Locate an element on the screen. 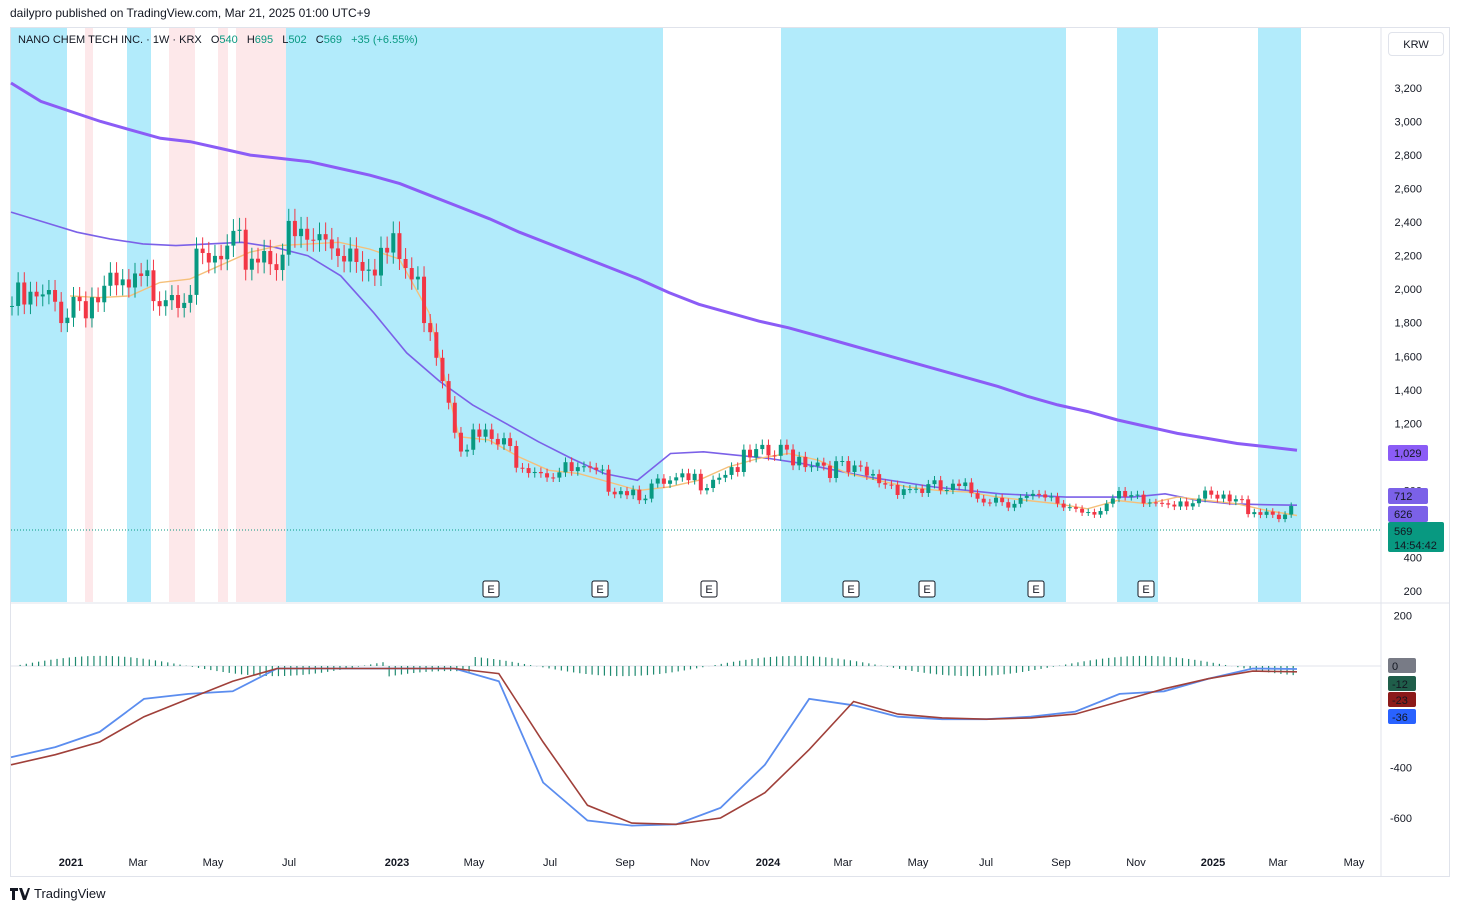 Image resolution: width=1460 pixels, height=912 pixels. time-tick-label: Nov is located at coordinates (700, 863).